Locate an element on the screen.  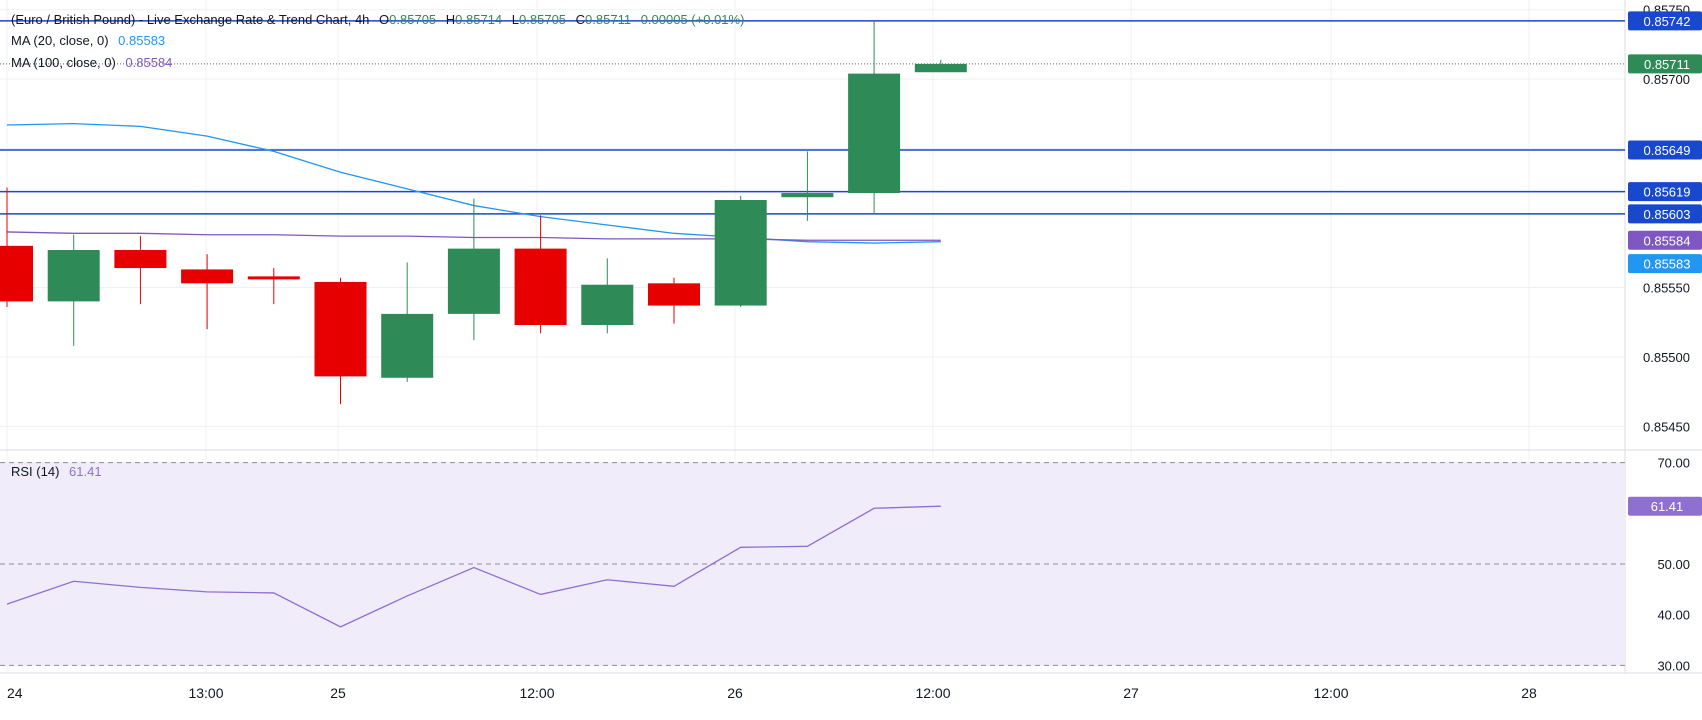
ma100-legend: MA (100, close, 0) 0.85584 is located at coordinates (94, 62).